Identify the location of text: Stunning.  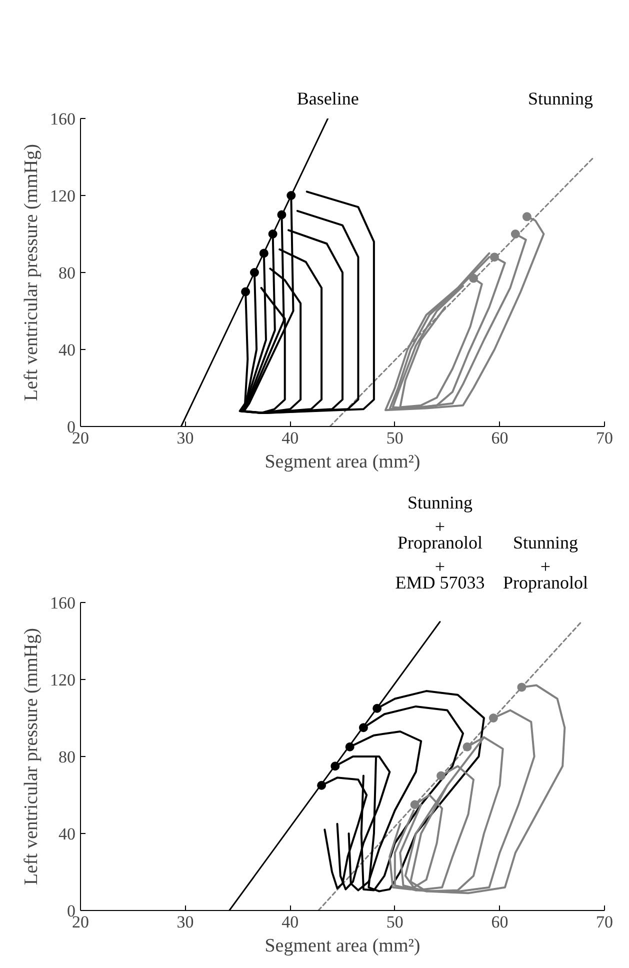
(561, 98).